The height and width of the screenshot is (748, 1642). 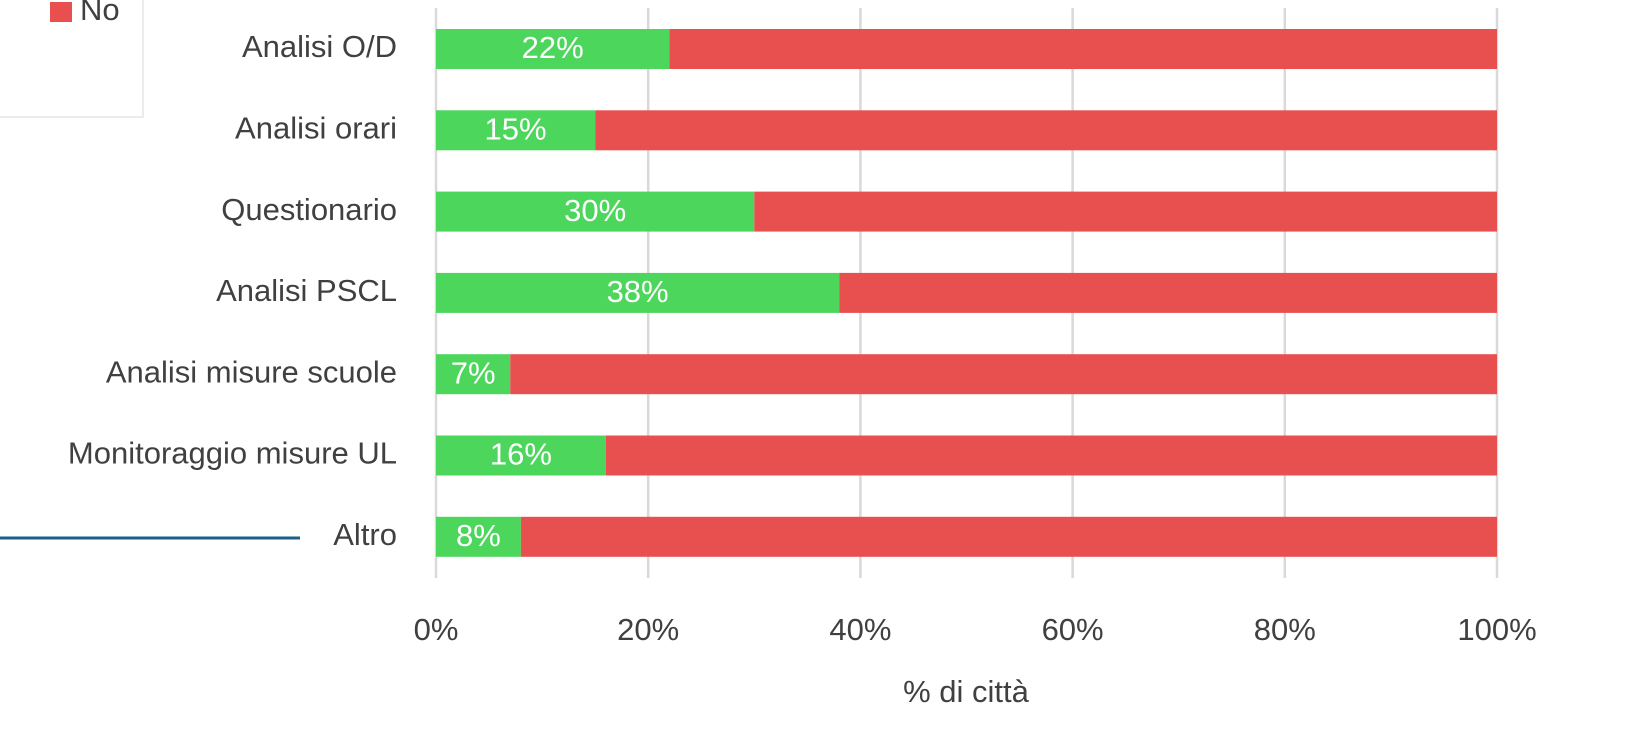 What do you see at coordinates (1285, 629) in the screenshot?
I see `x-tick-label: 80%` at bounding box center [1285, 629].